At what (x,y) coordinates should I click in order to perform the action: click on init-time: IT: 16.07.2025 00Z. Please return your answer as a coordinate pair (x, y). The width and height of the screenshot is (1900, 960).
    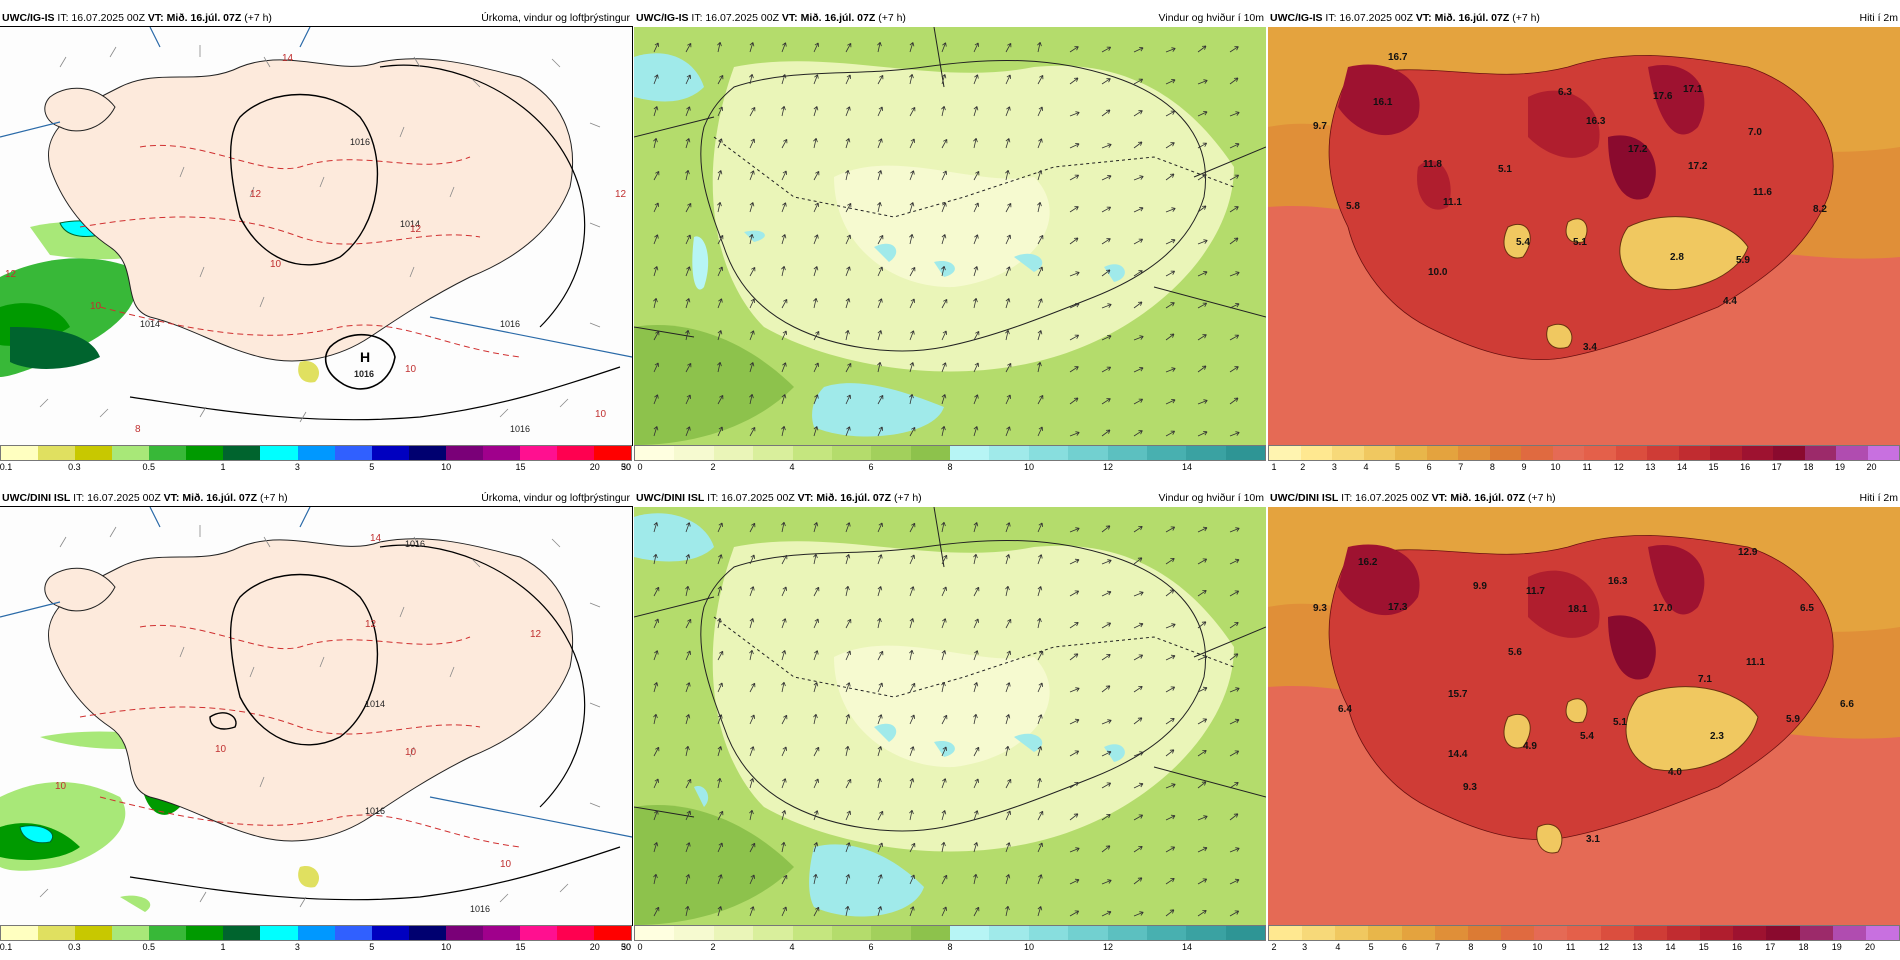
    Looking at the image, I should click on (1385, 498).